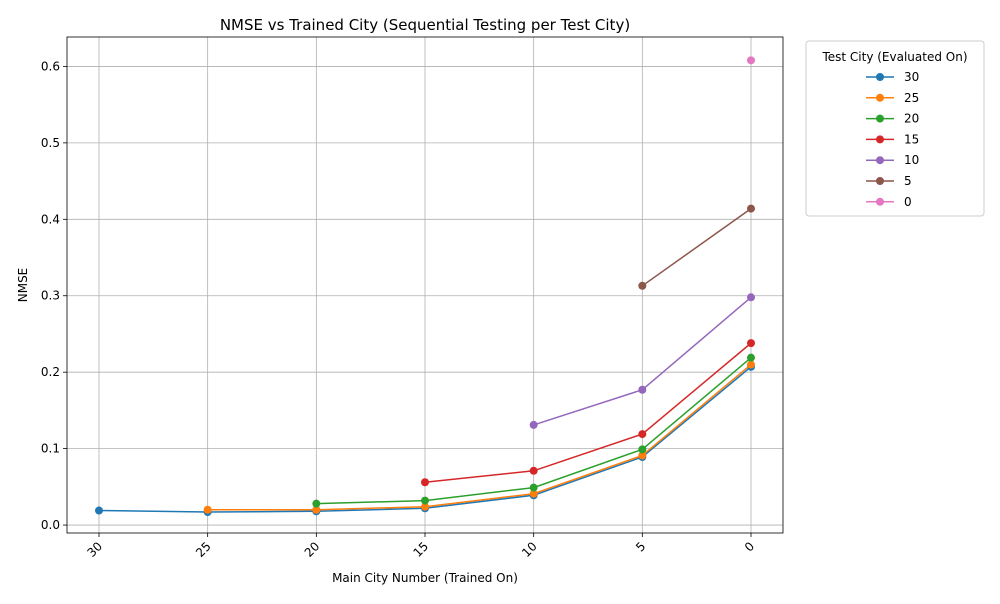 The width and height of the screenshot is (1000, 604). I want to click on legend-label: 5, so click(908, 181).